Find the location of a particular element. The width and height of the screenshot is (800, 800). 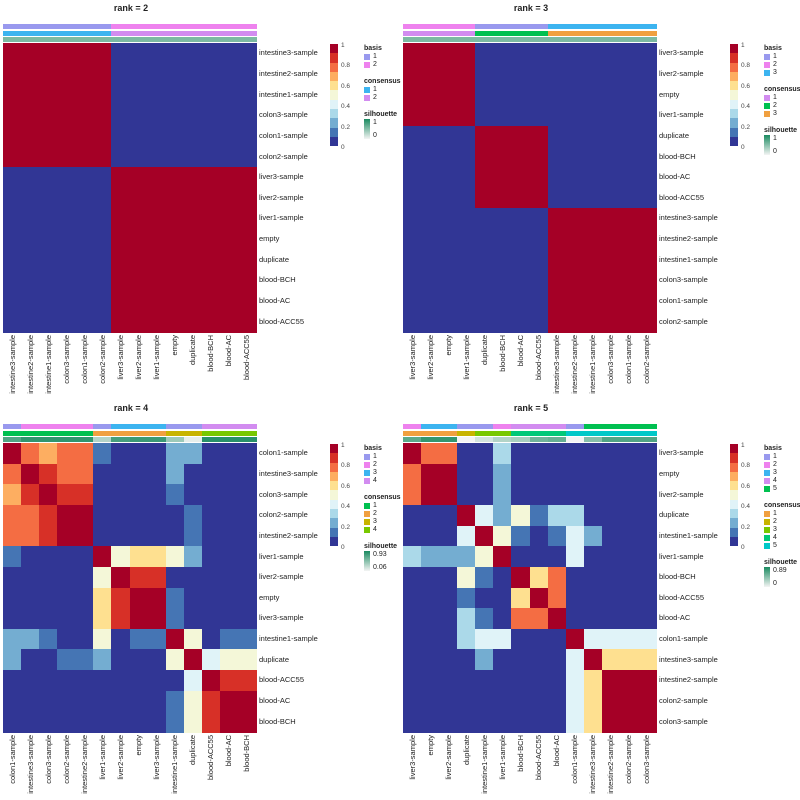

color-scale-tick: 0.6 is located at coordinates (346, 486).